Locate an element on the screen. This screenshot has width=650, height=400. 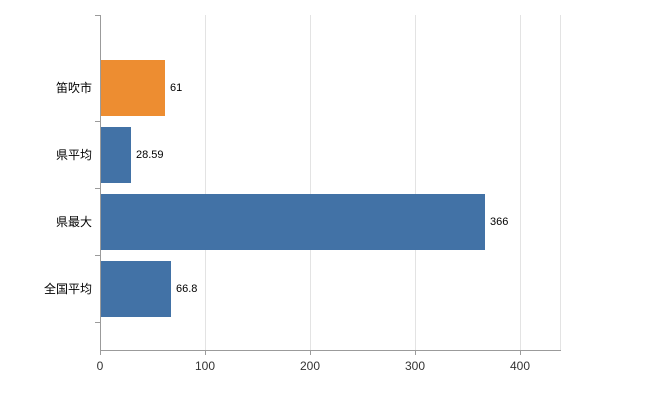
category-label: 全国平均 is located at coordinates (67, 289).